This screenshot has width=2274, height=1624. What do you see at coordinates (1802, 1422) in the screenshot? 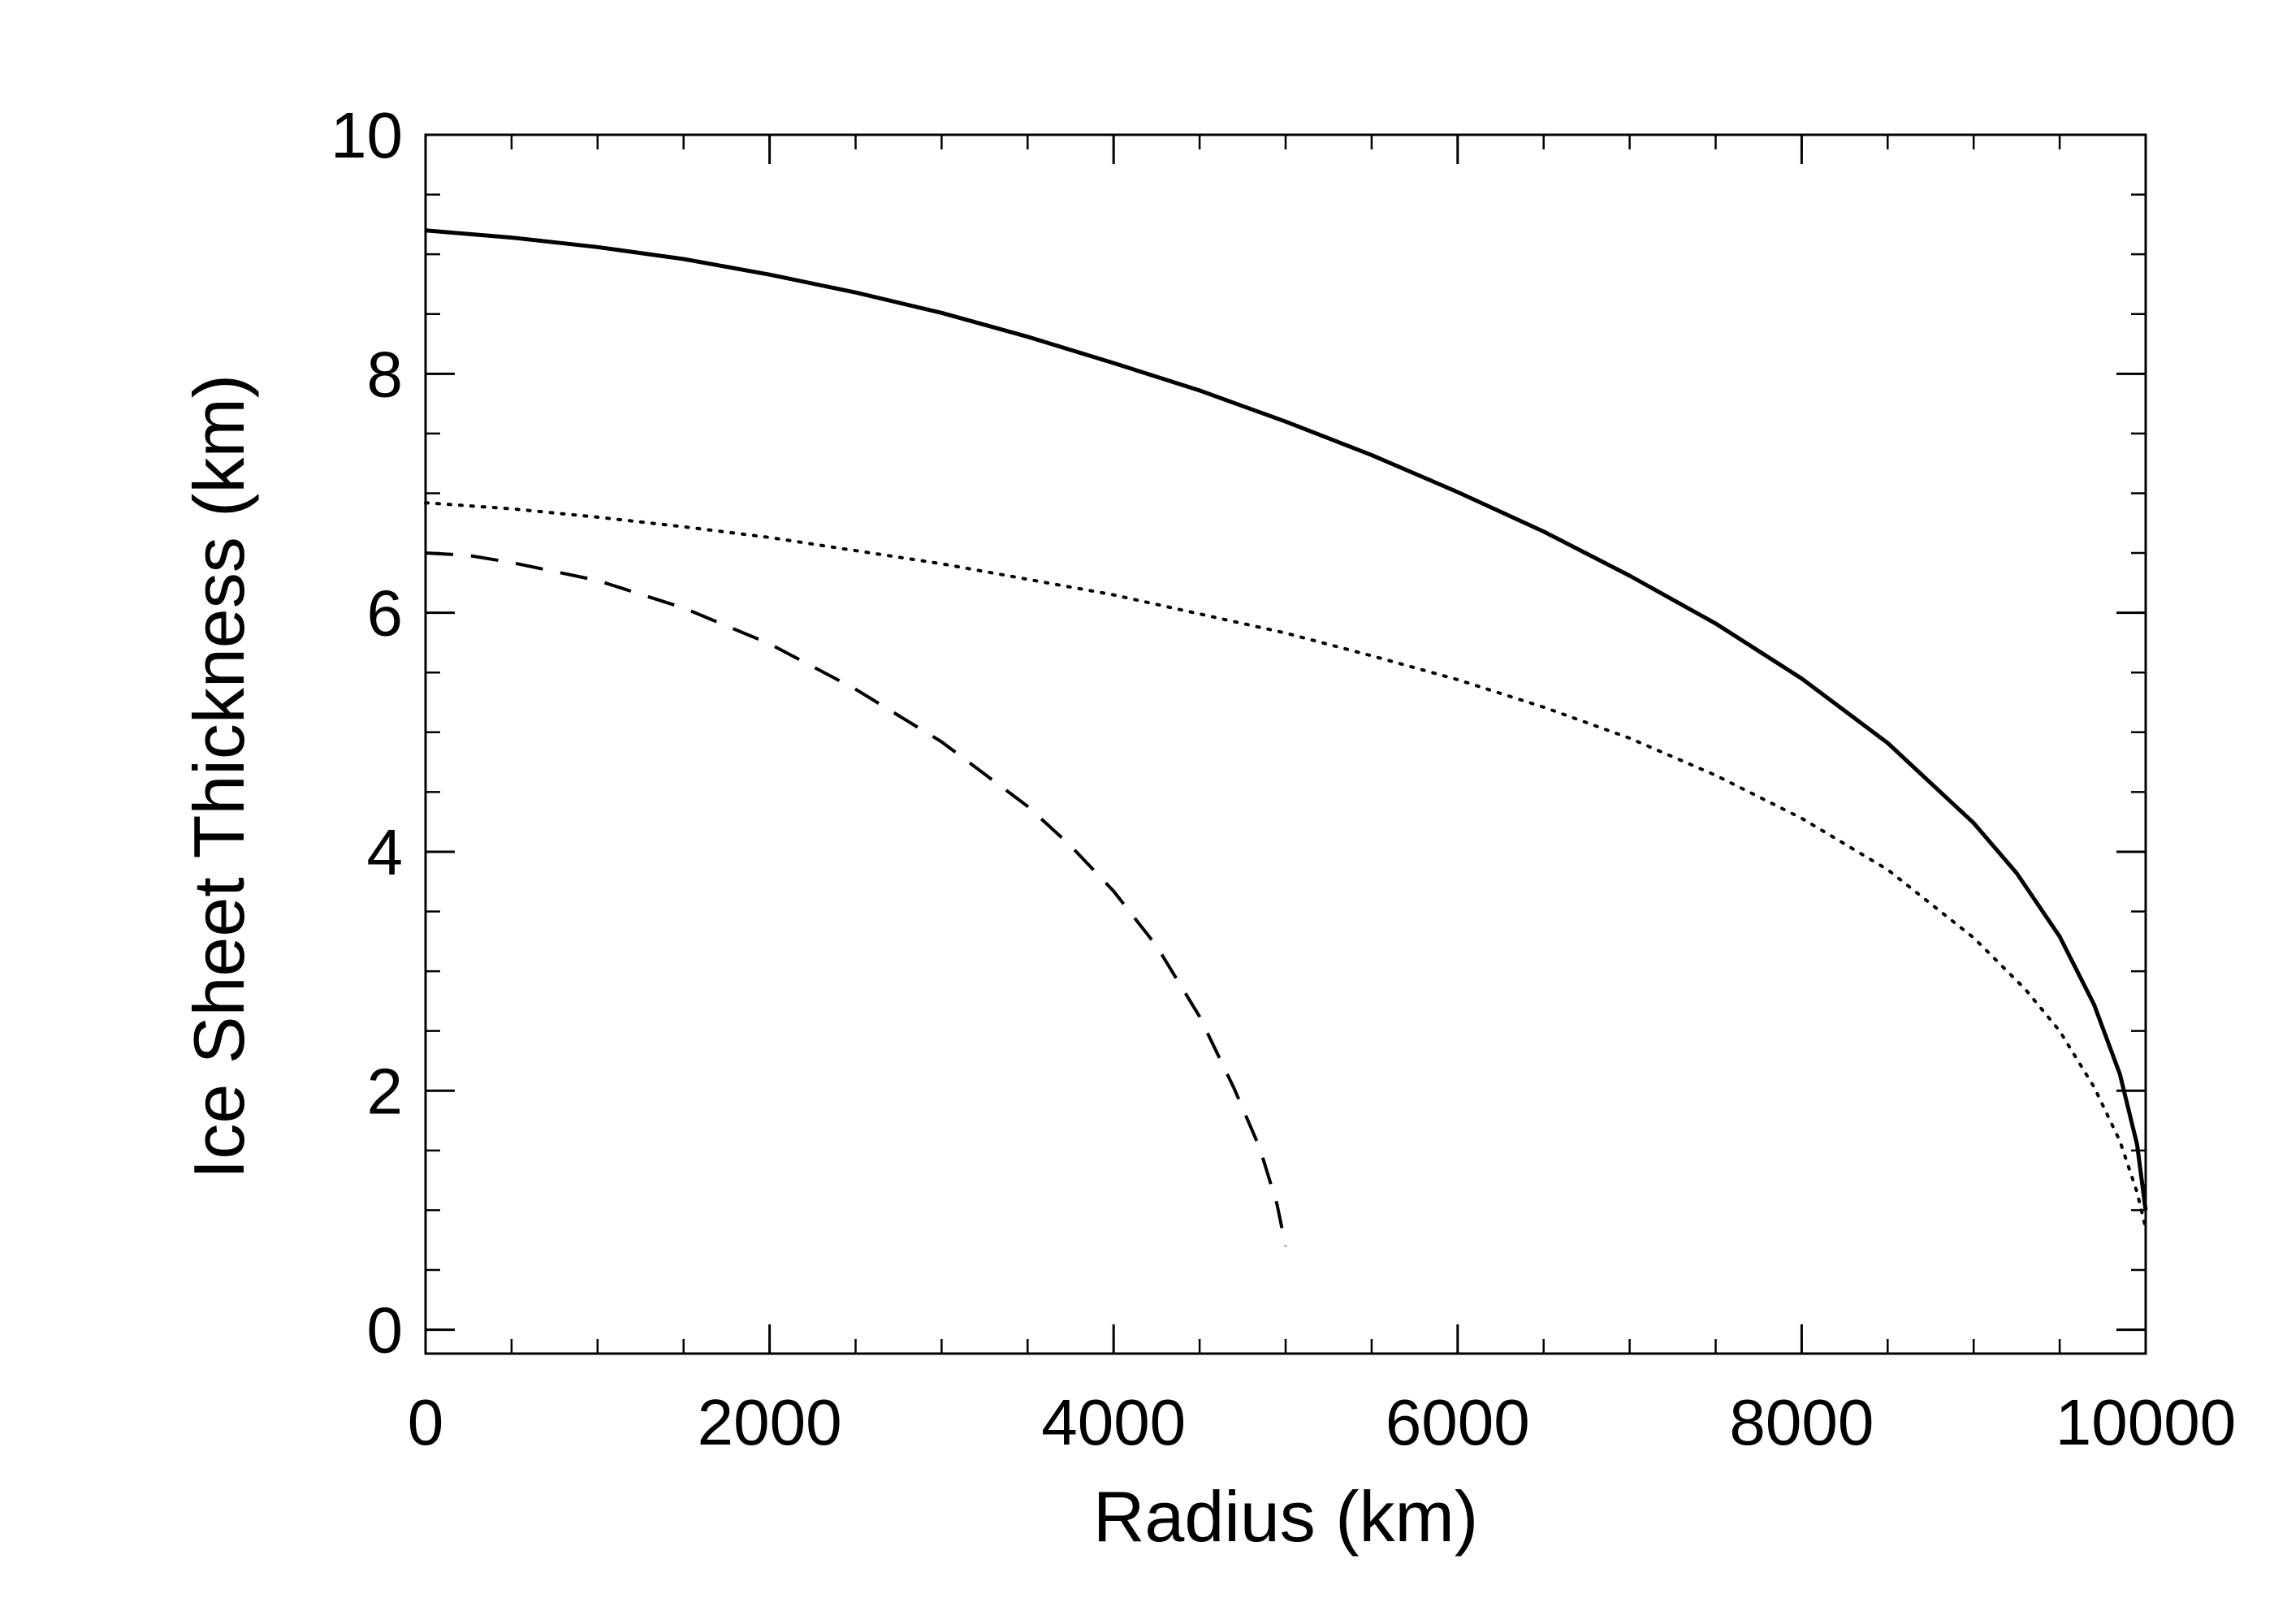
I see `x-tick-label: 8000` at bounding box center [1802, 1422].